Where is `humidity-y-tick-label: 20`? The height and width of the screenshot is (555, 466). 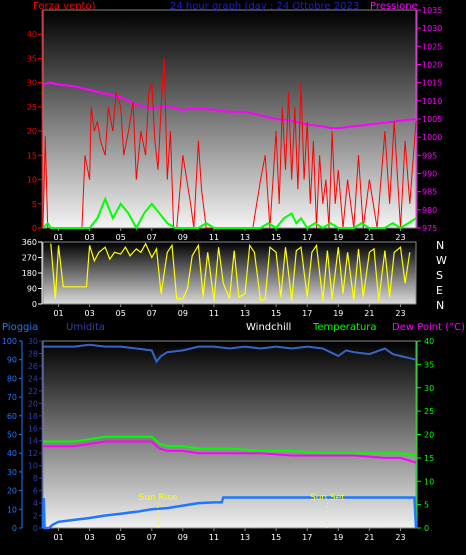 humidity-y-tick-label: 20 is located at coordinates (33, 403).